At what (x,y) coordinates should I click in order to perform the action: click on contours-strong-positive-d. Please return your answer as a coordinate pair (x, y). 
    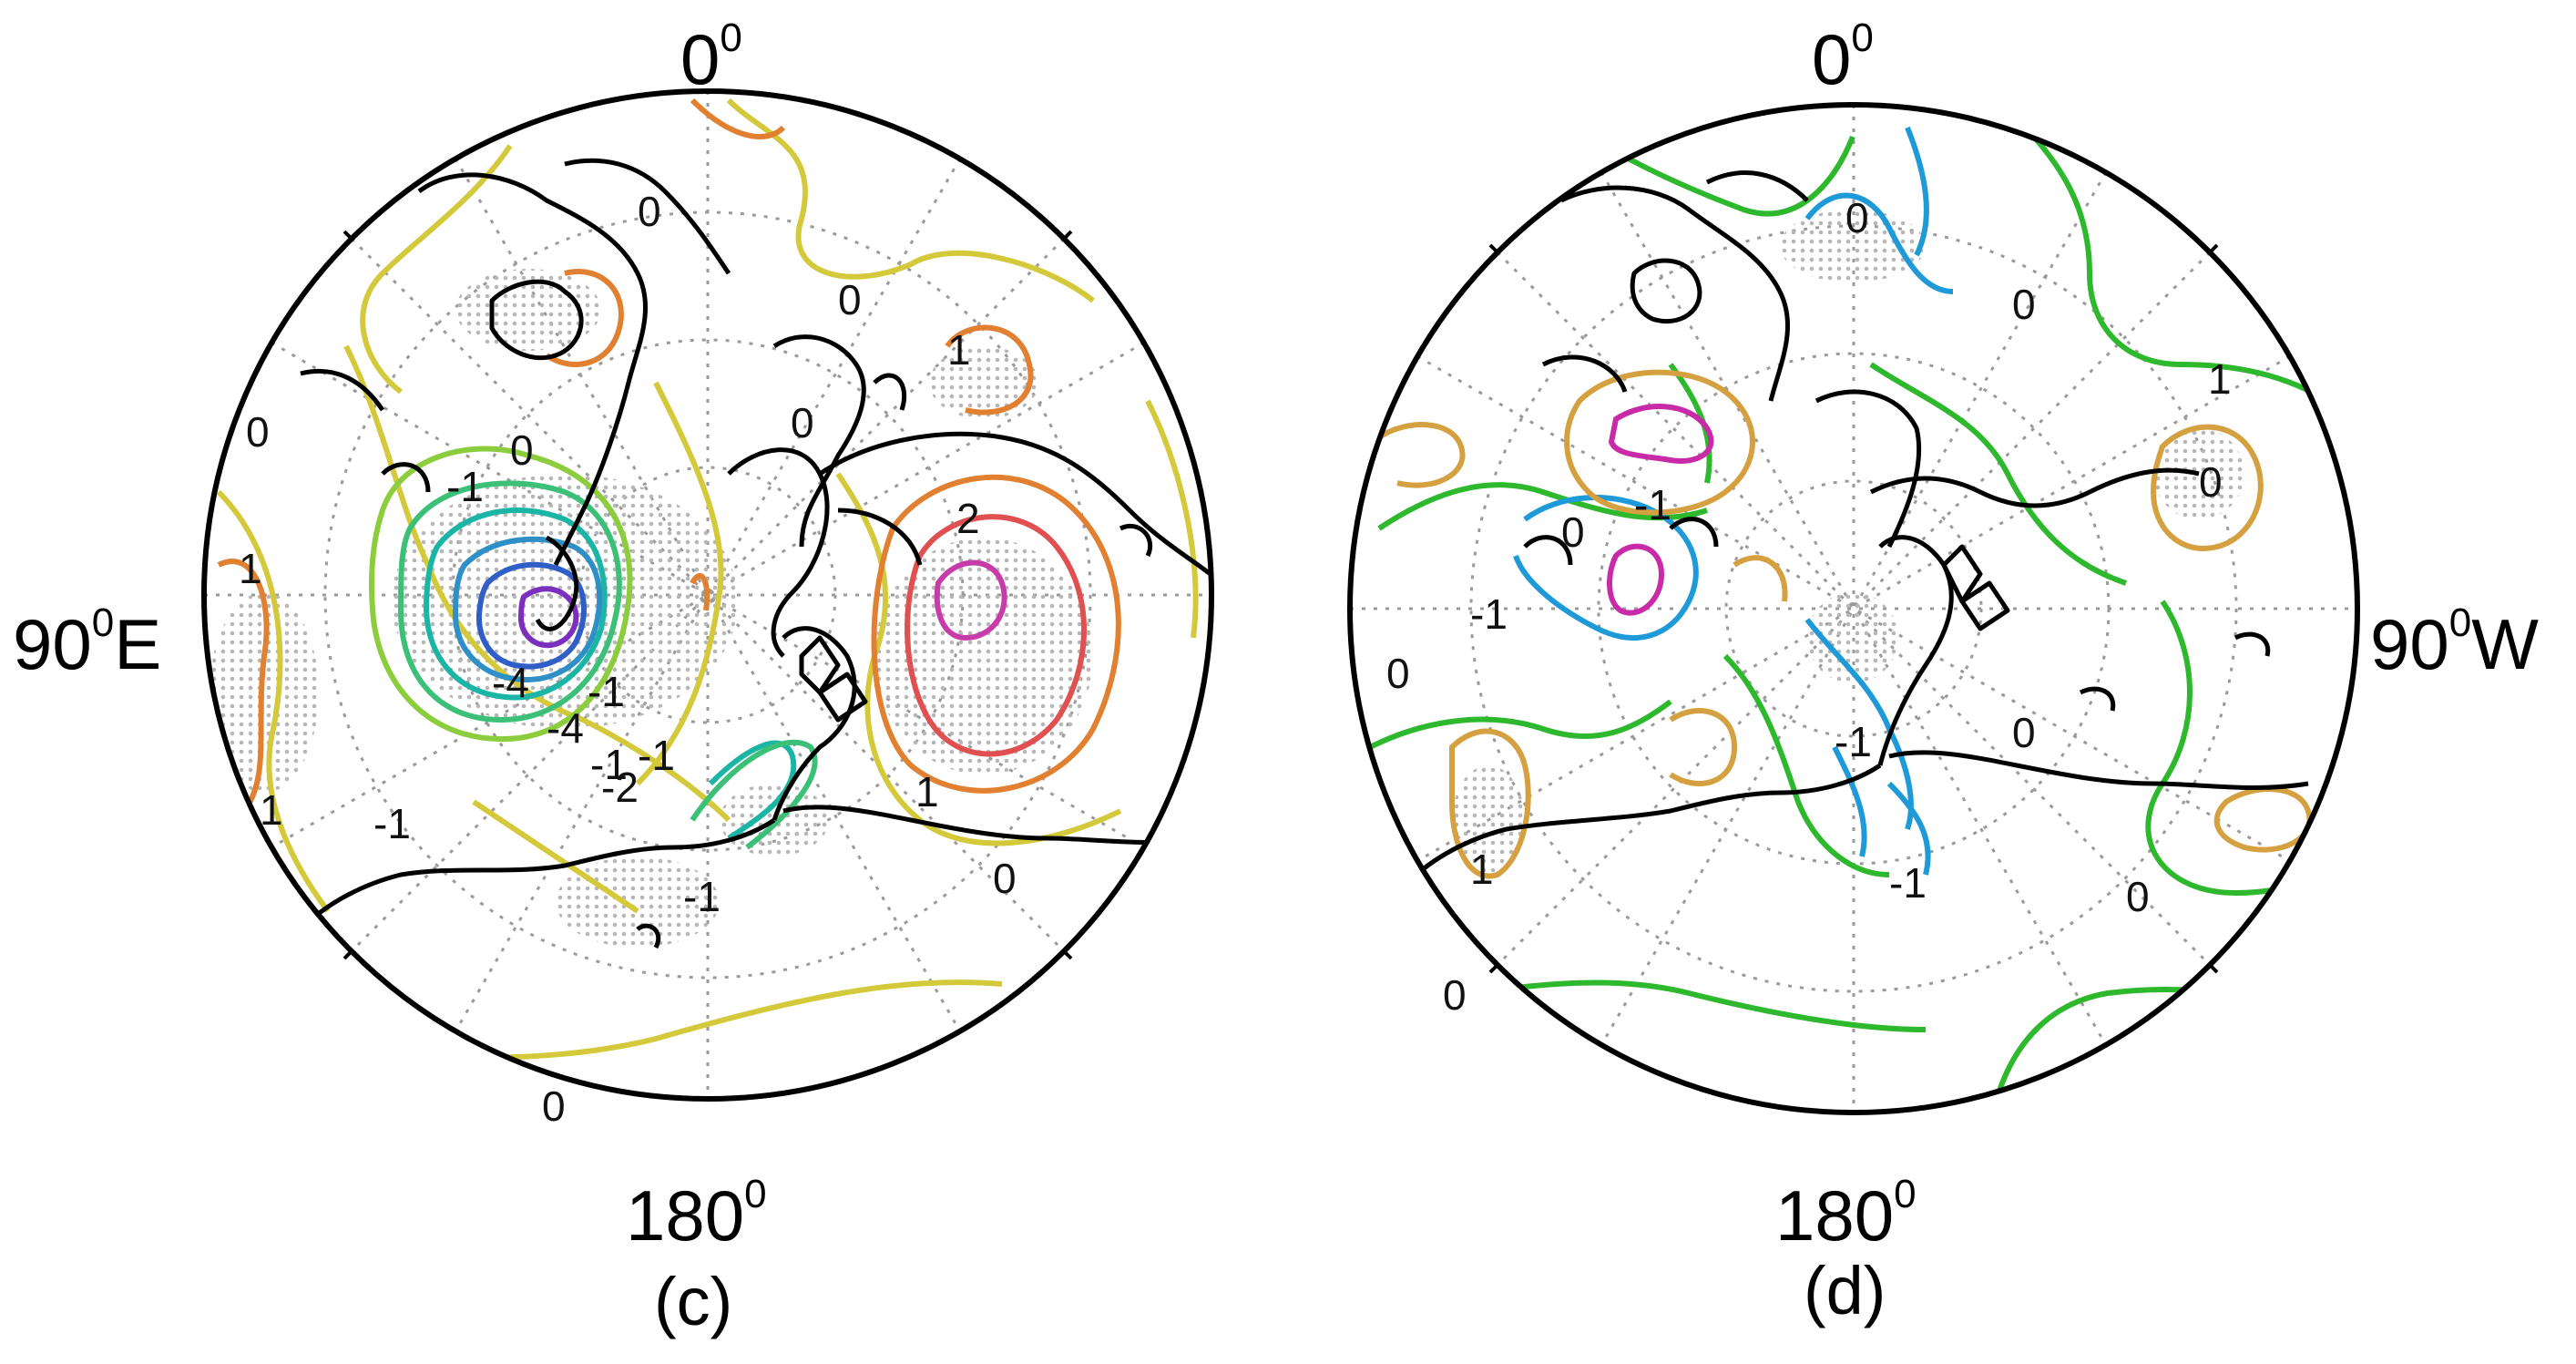
    Looking at the image, I should click on (1660, 510).